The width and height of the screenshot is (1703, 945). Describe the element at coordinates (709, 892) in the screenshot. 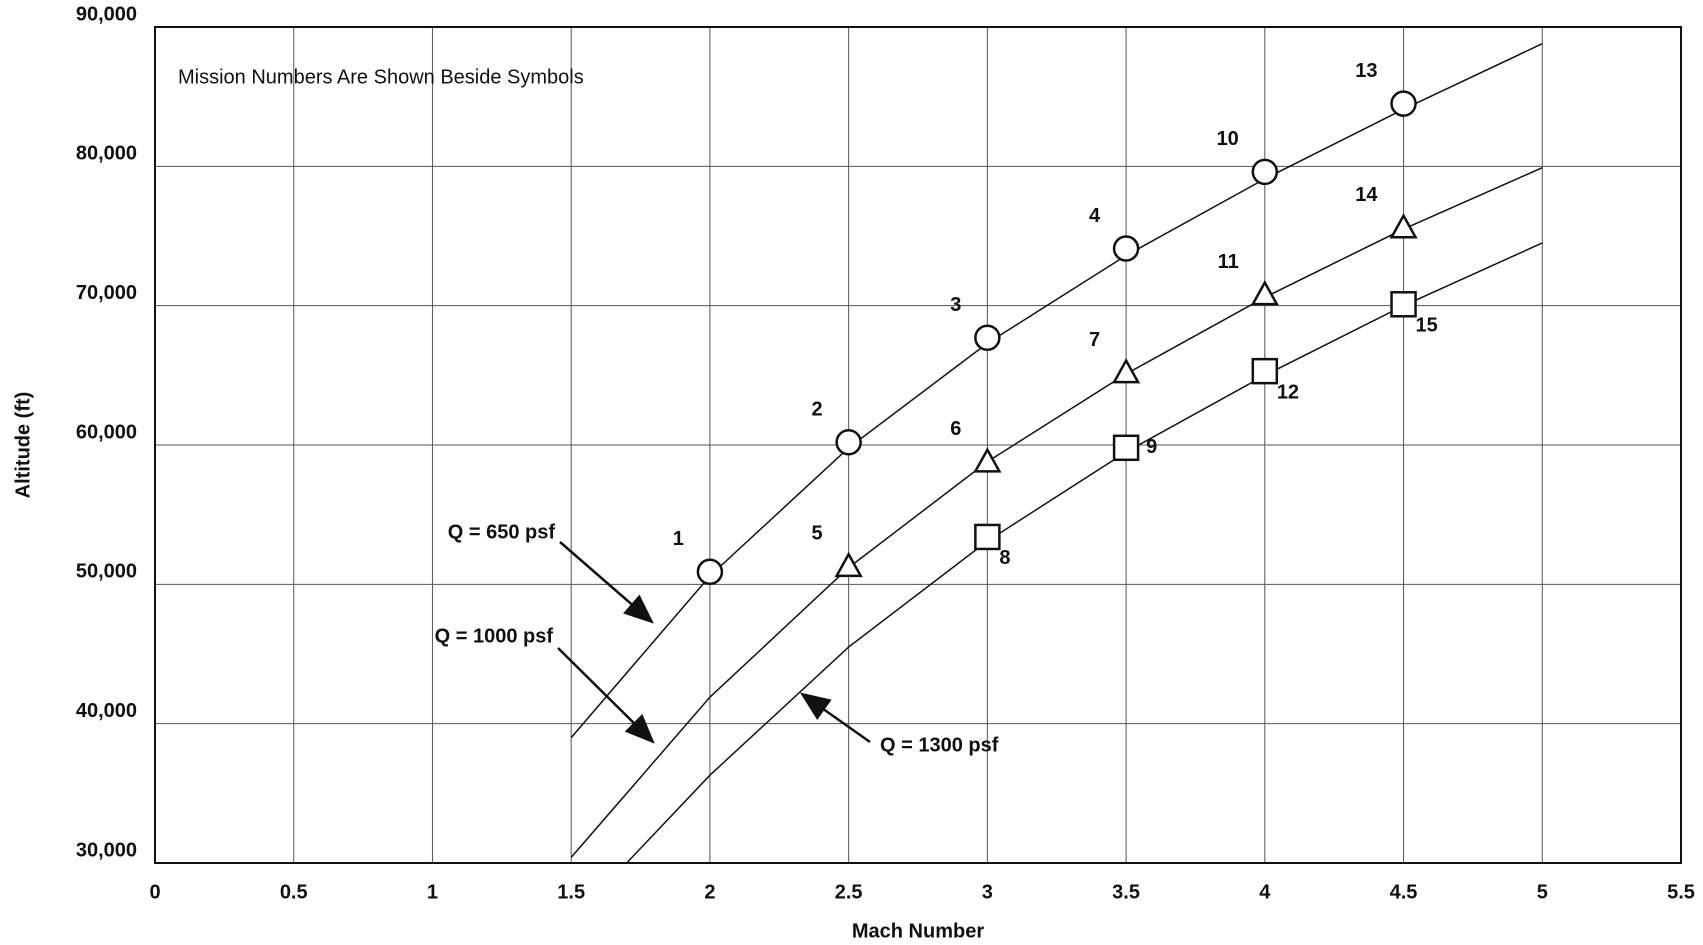

I see `x-tick-label: 2` at that location.